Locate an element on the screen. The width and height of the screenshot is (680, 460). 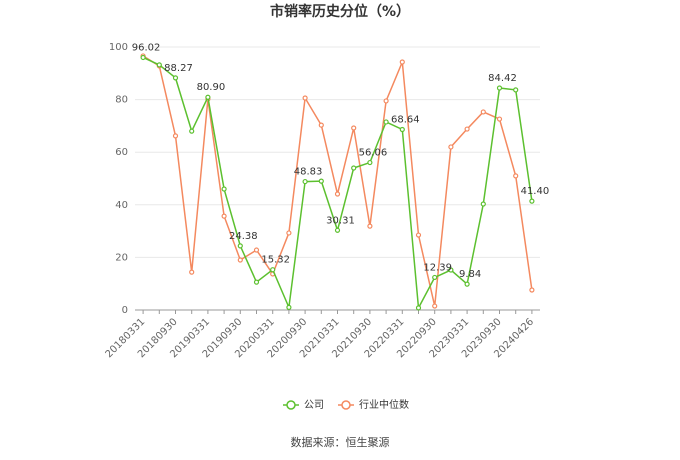
data-label: 56.06 is located at coordinates (373, 153).